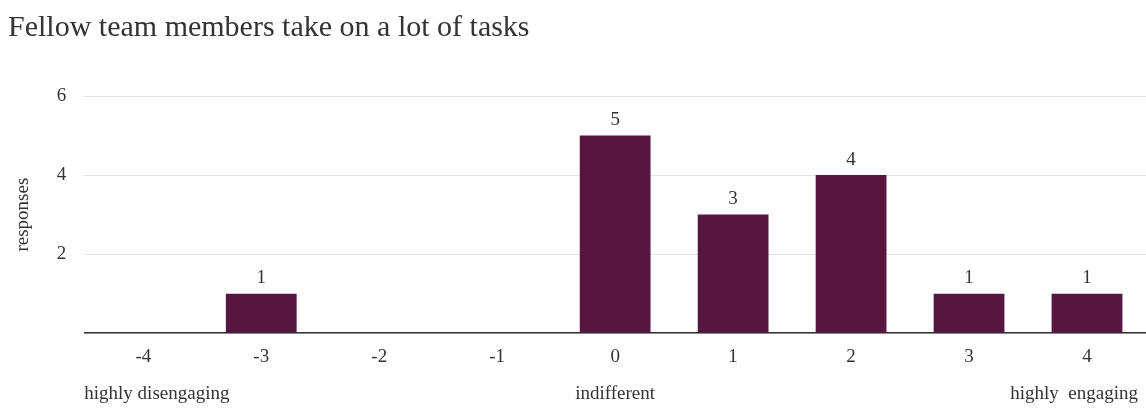  I want to click on y-axis-title: responses, so click(22, 214).